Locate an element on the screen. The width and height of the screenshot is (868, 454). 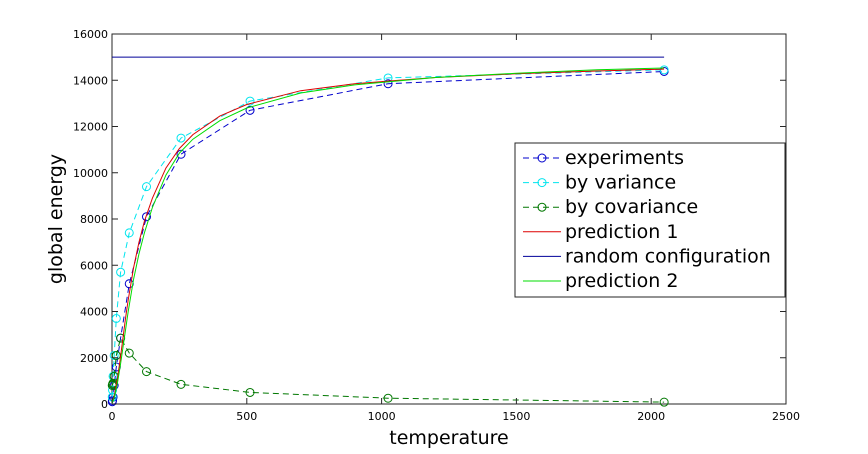
y-tick-label: 14000 is located at coordinates (90, 80).